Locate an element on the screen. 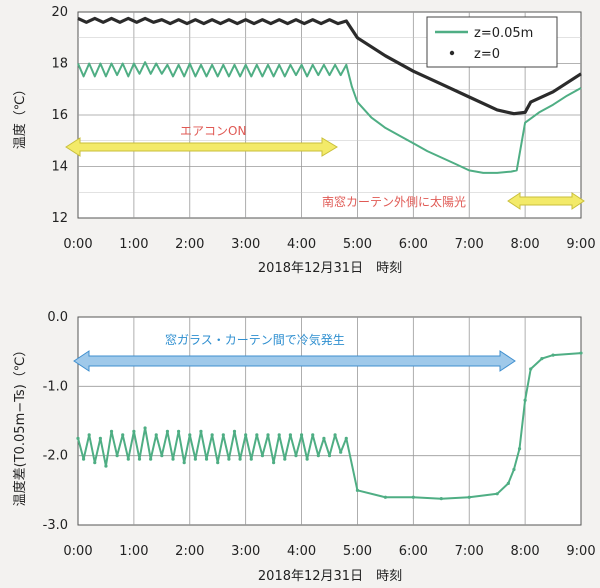  legend-box is located at coordinates (492, 42).